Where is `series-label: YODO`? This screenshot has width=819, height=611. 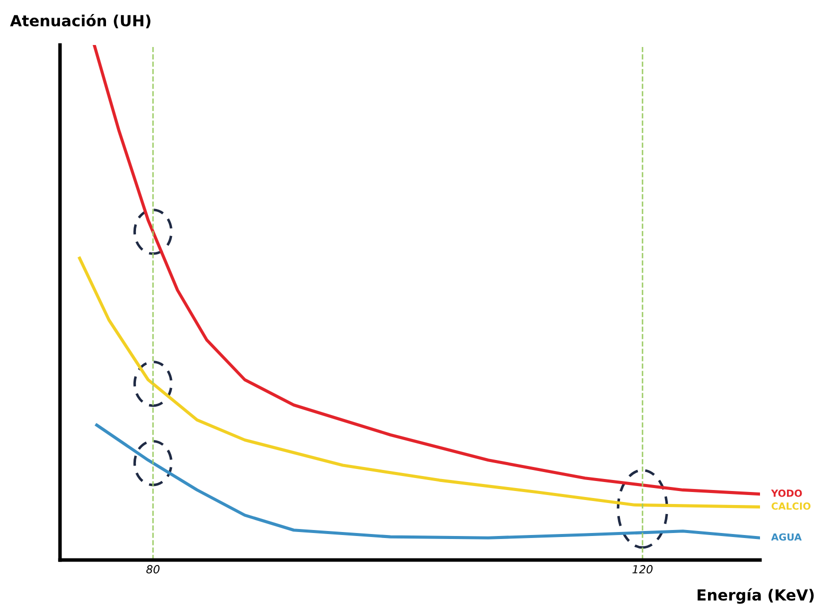
series-label: YODO is located at coordinates (786, 493).